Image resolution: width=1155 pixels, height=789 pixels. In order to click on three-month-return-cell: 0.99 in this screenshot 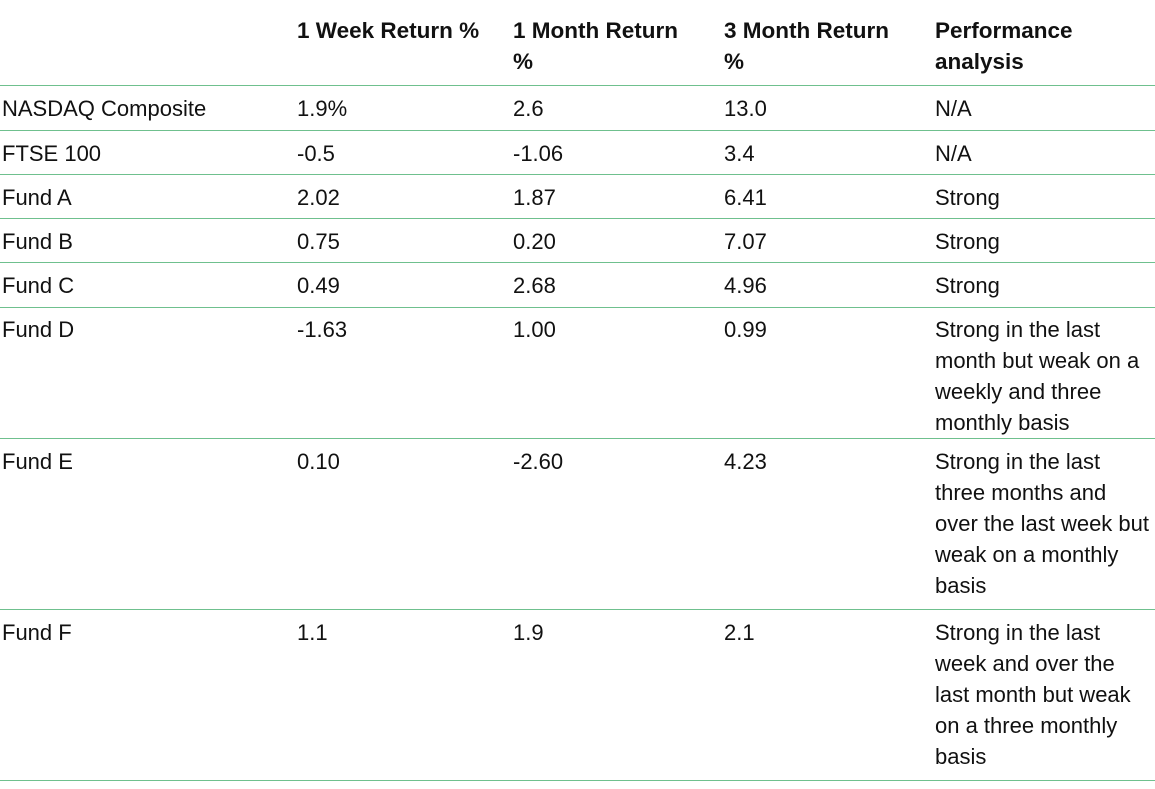, I will do `click(745, 329)`.